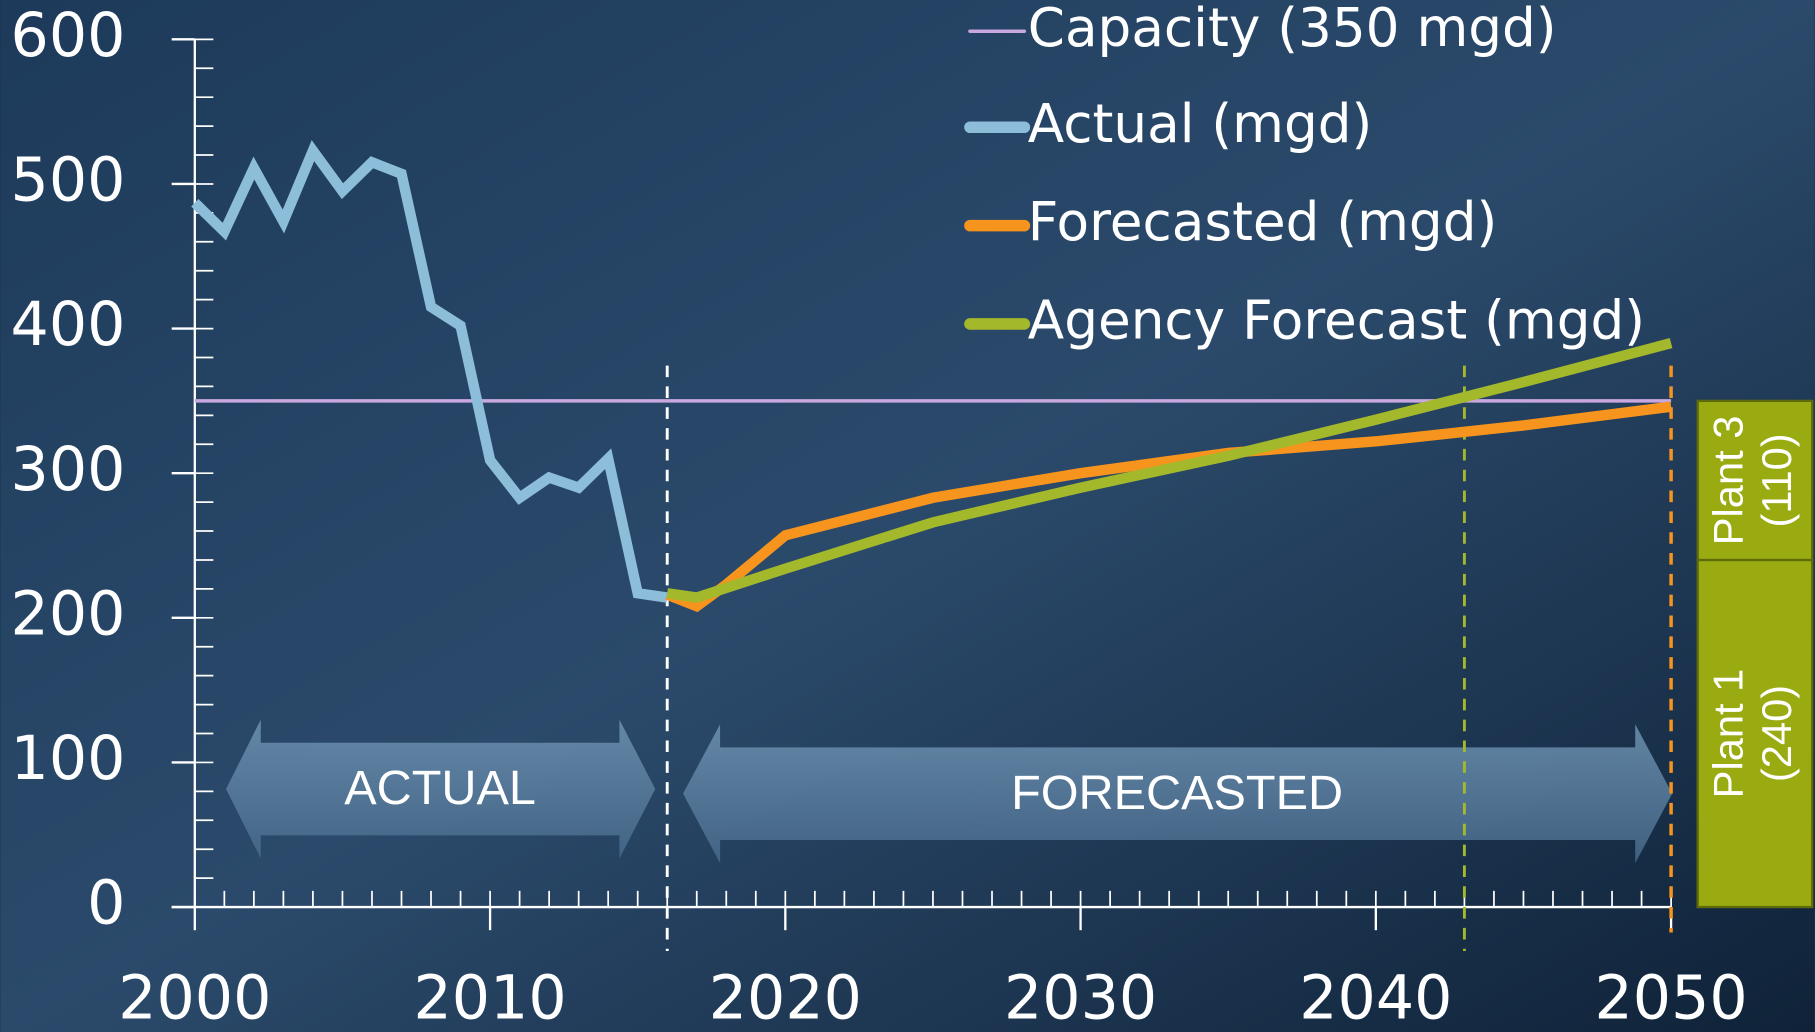 The image size is (1815, 1032). I want to click on x-tick-label: 2050, so click(1671, 998).